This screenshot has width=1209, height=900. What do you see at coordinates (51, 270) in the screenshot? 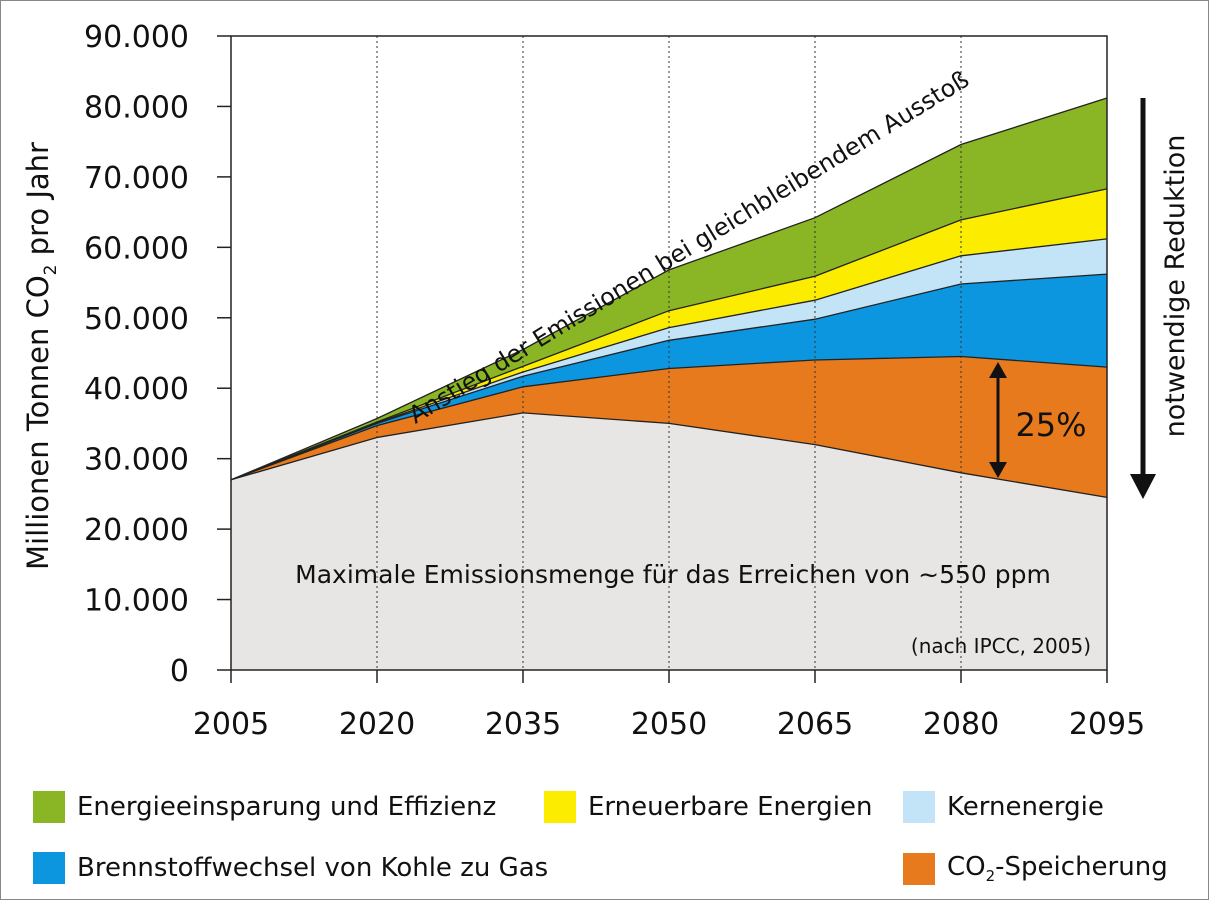
I see `y-axis-label-subscript: 2` at bounding box center [51, 270].